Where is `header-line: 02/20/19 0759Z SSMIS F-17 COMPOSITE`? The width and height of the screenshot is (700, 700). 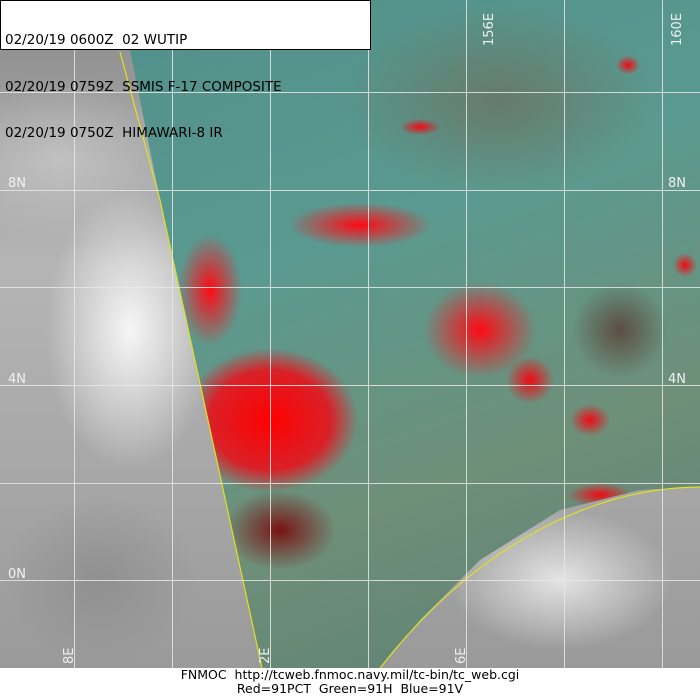
header-line: 02/20/19 0759Z SSMIS F-17 COMPOSITE is located at coordinates (187, 87).